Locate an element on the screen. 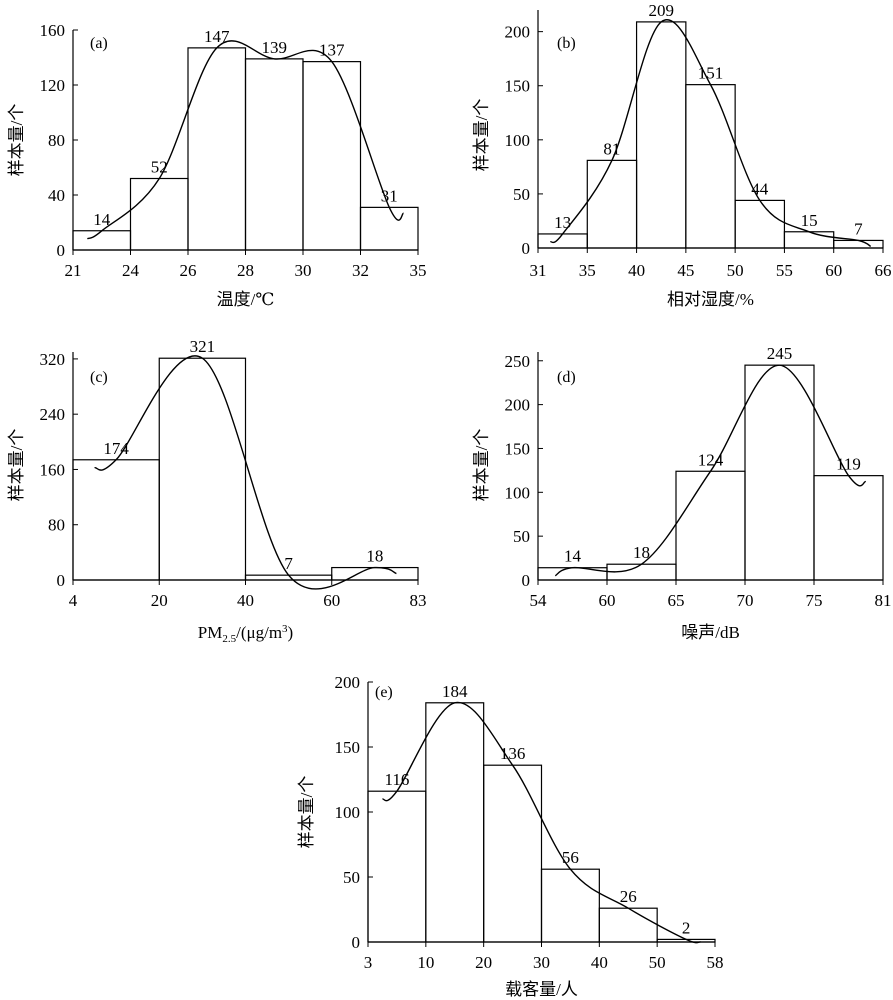 The image size is (893, 1000). x-tick-label: 75 is located at coordinates (814, 600).